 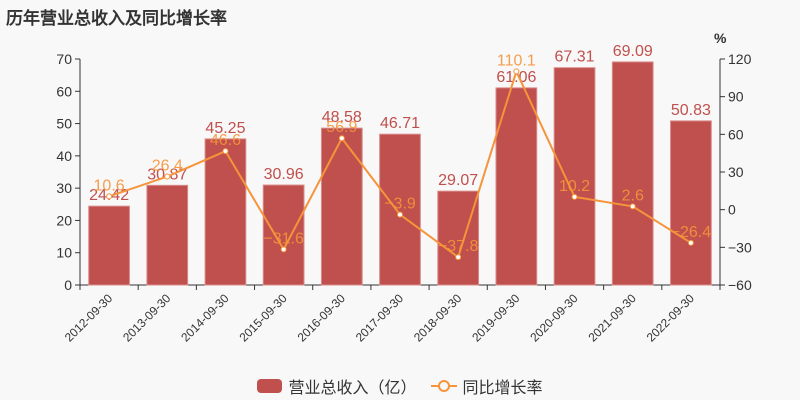 What do you see at coordinates (633, 195) in the screenshot?
I see `svg-text: 2.6` at bounding box center [633, 195].